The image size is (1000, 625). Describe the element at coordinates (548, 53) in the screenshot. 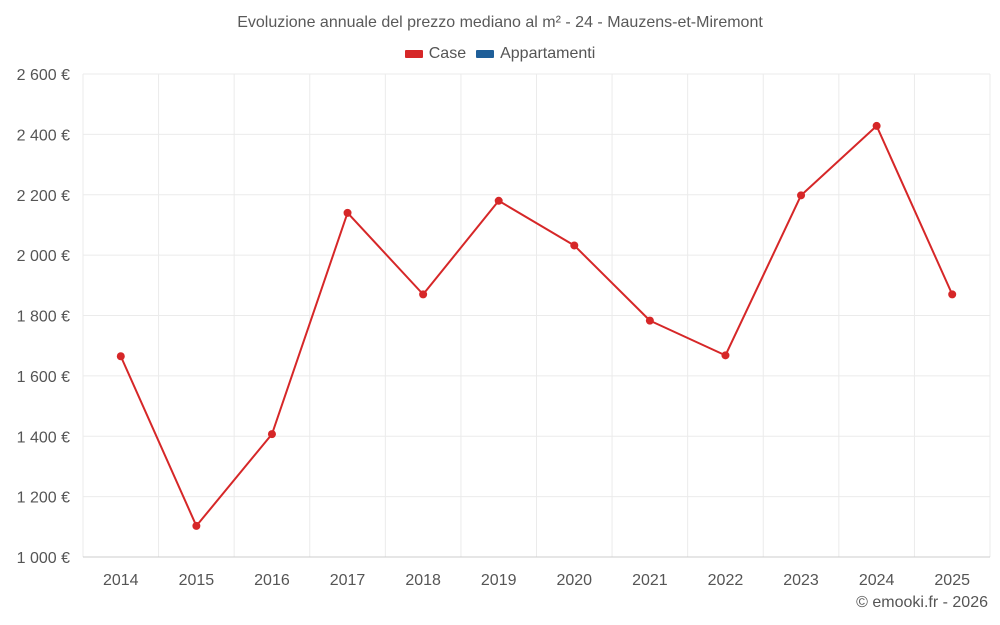

I see `legend-label-appartamenti: Appartamenti` at that location.